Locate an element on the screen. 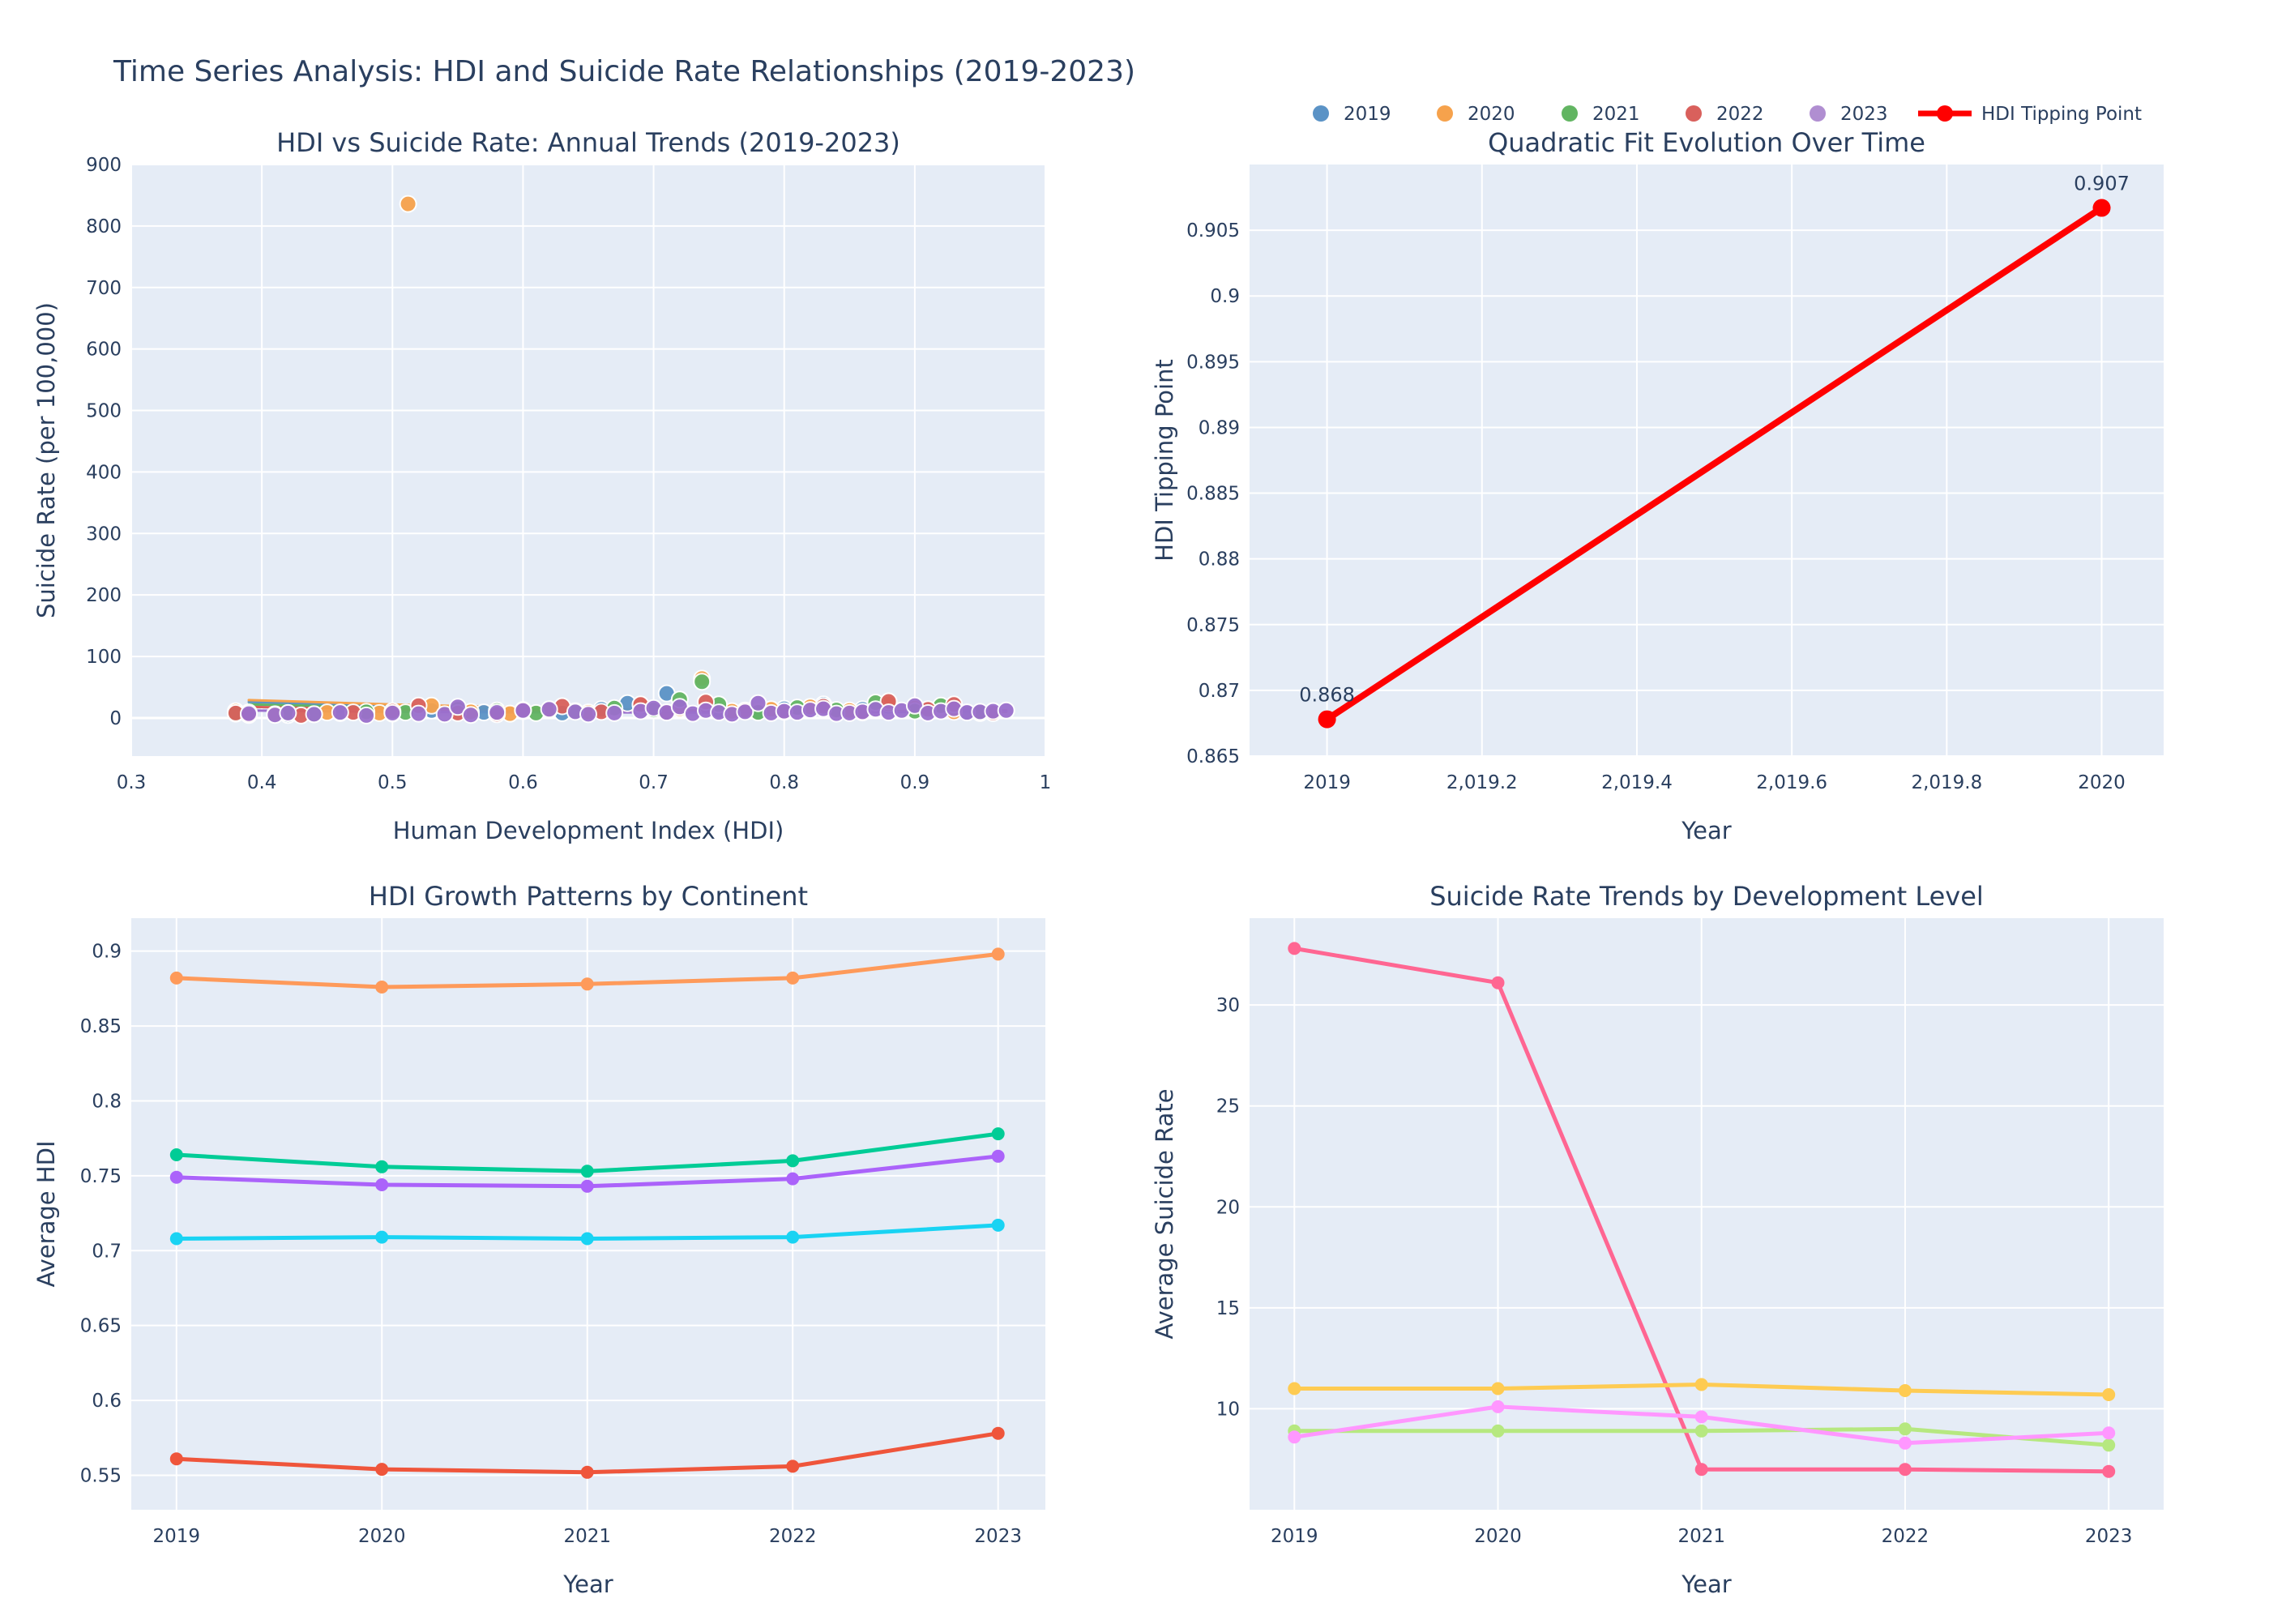 This screenshot has height=1624, width=2269. y-tick-label: 0 is located at coordinates (115, 718).